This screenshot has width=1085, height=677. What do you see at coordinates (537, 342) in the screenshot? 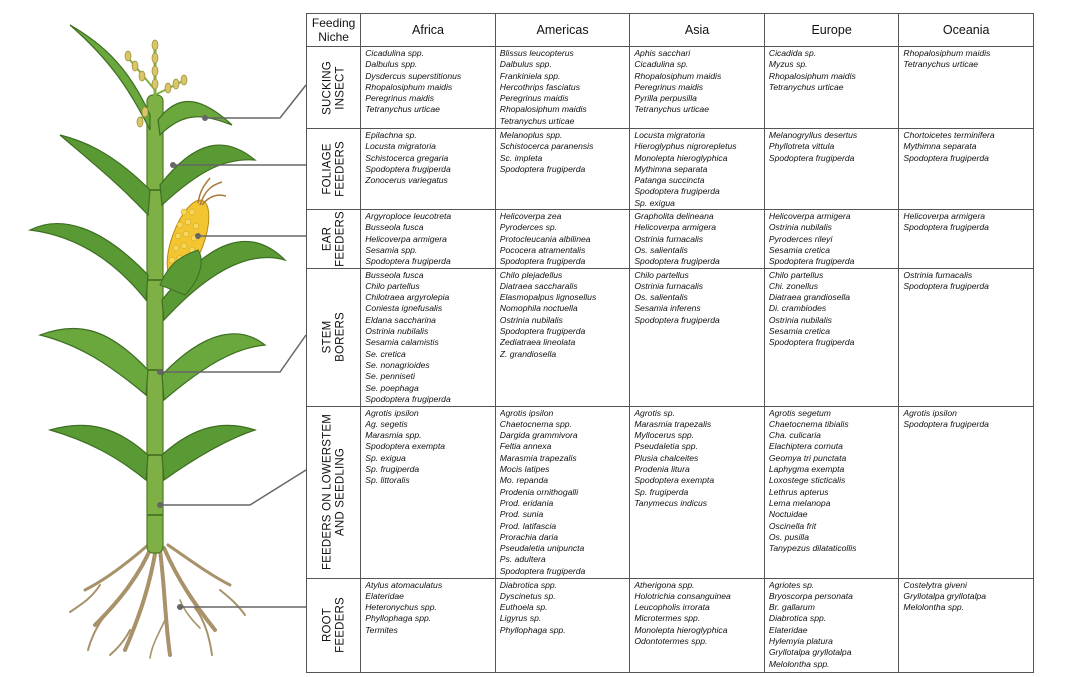
I see `species-name: Zediatraea lineolata` at bounding box center [537, 342].